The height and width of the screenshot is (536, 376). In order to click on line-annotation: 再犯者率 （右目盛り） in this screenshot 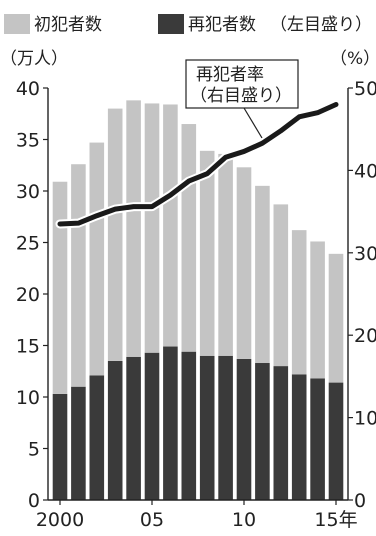, I will do `click(242, 99)`.